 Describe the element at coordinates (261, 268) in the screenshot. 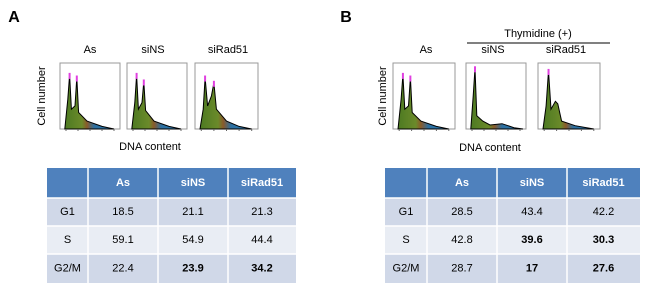

I see `table-cell: 34.2` at that location.